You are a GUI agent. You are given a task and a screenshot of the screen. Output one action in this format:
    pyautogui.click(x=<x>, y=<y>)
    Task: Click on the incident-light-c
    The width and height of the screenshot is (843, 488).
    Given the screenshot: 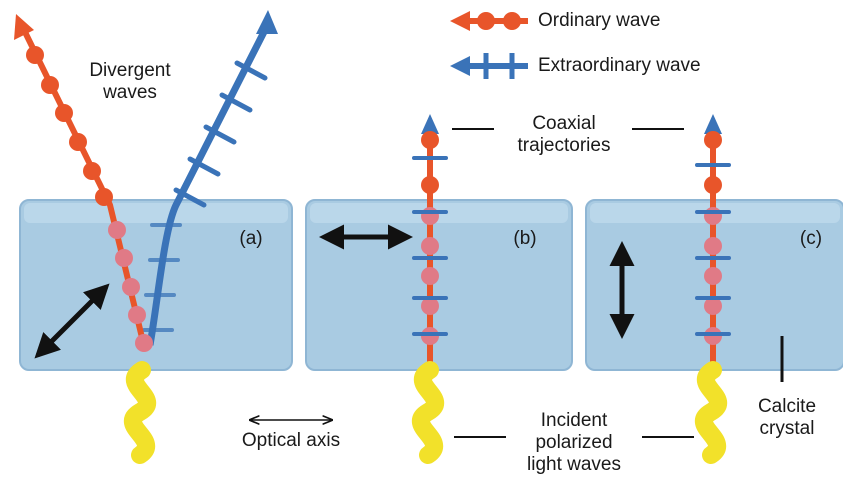 What is the action you would take?
    pyautogui.click(x=711, y=412)
    